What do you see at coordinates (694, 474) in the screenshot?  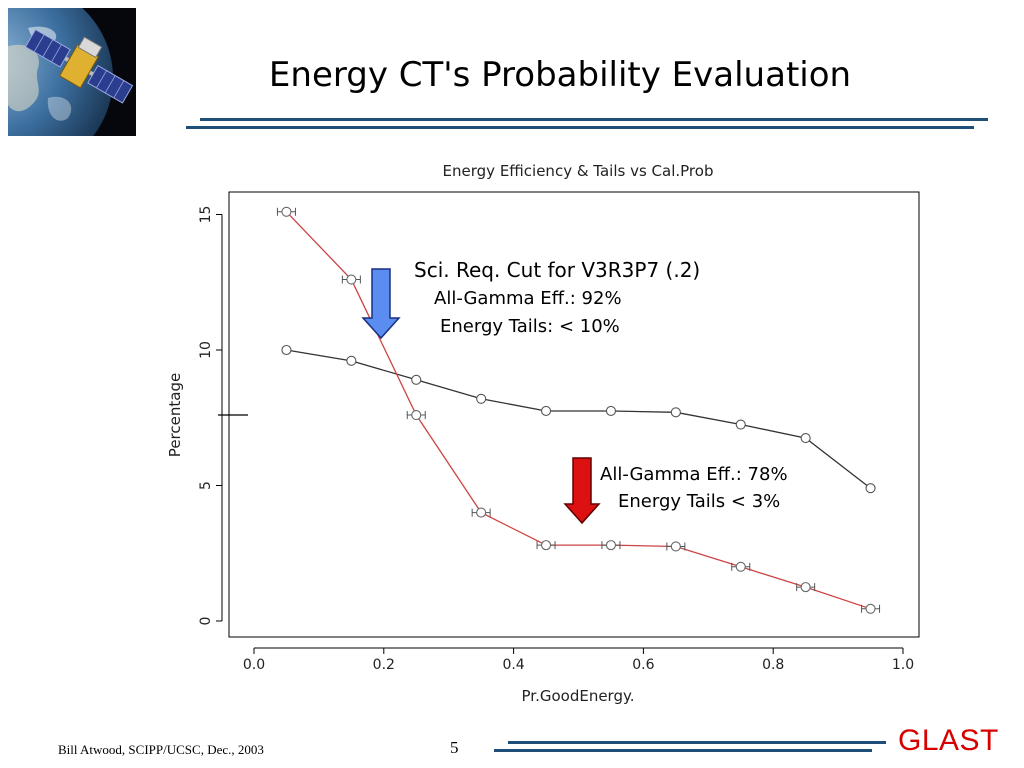 I see `red-annotation-efficiency: All-Gamma Eff.: 78%` at bounding box center [694, 474].